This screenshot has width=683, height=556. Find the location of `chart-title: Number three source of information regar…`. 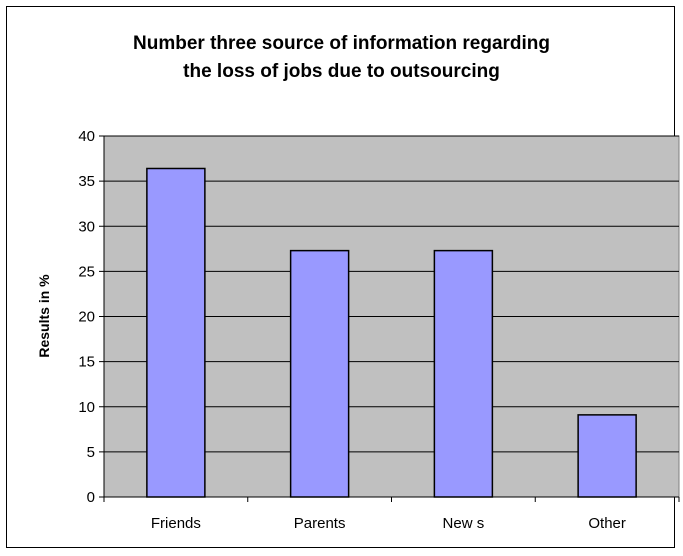

chart-title: Number three source of information regar… is located at coordinates (341, 58).